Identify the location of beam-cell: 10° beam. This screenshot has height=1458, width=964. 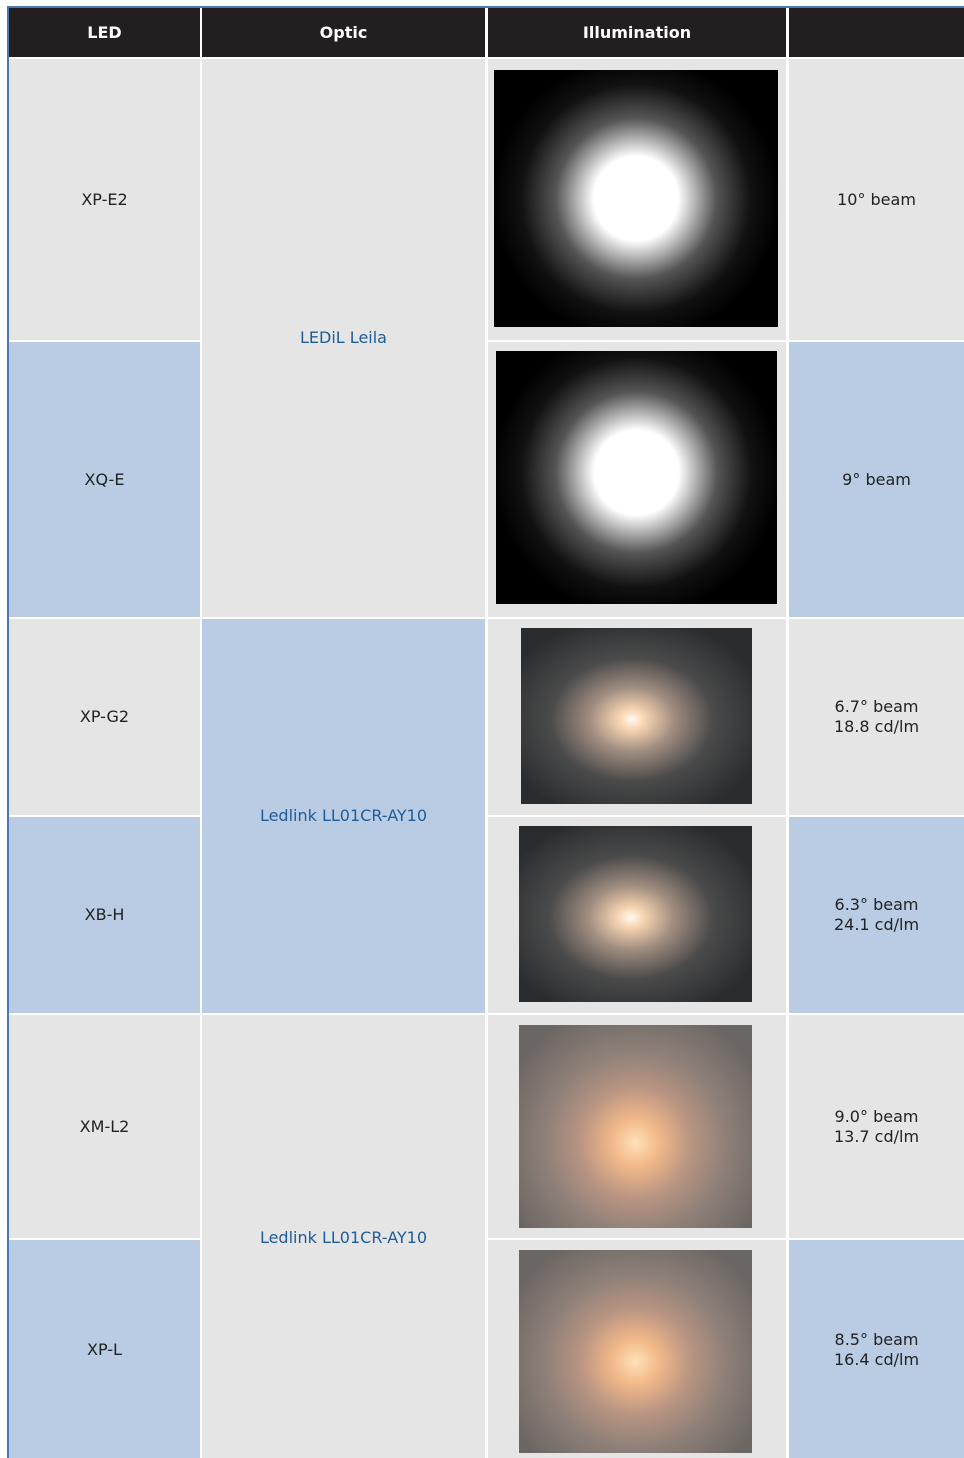
(876, 199).